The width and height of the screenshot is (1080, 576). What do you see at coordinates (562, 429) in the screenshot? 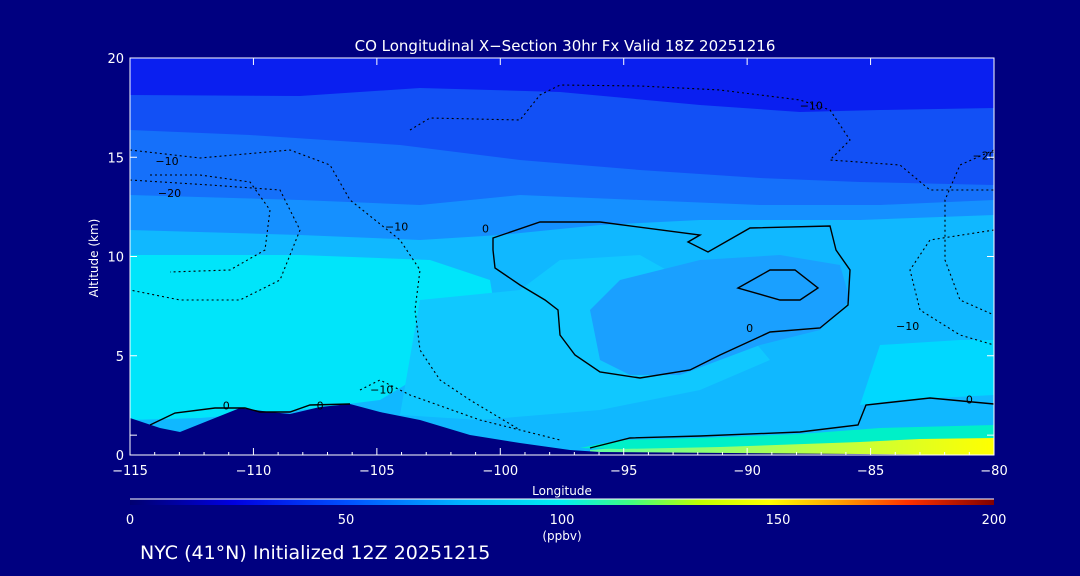
I see `terrain-mask` at bounding box center [562, 429].